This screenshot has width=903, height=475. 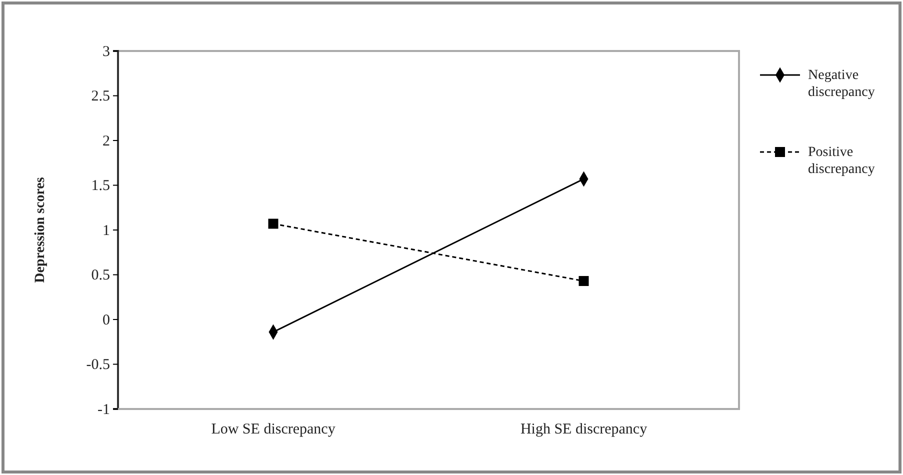 I want to click on y-tick-label: 0.5, so click(x=100, y=276).